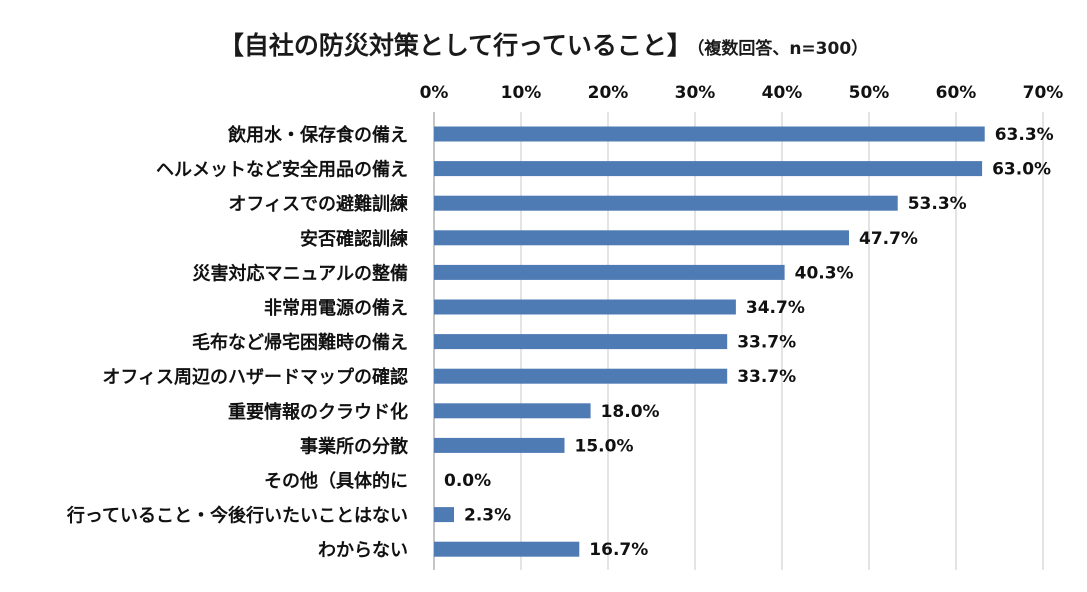 This screenshot has height=592, width=1087. Describe the element at coordinates (318, 204) in the screenshot. I see `category-label: オフィスでの避難訓練` at that location.